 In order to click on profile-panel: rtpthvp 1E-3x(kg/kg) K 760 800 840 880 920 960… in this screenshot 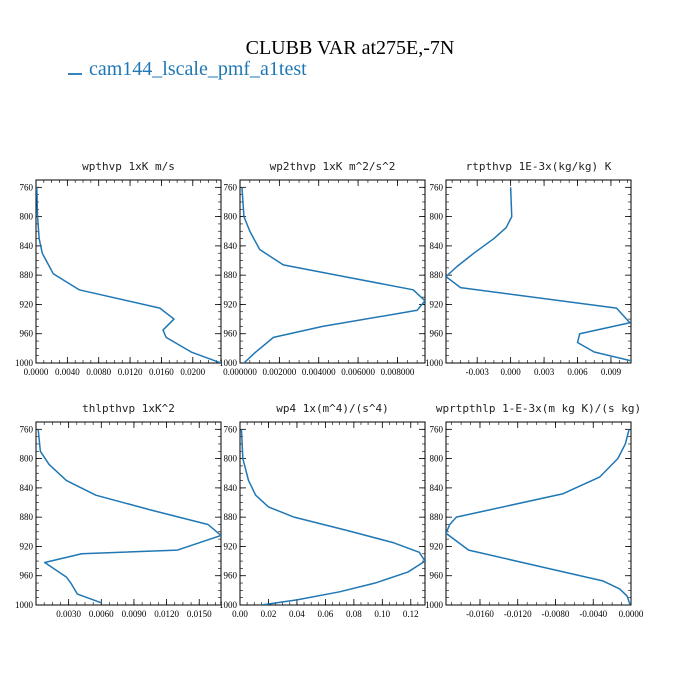, I will do `click(528, 268)`.